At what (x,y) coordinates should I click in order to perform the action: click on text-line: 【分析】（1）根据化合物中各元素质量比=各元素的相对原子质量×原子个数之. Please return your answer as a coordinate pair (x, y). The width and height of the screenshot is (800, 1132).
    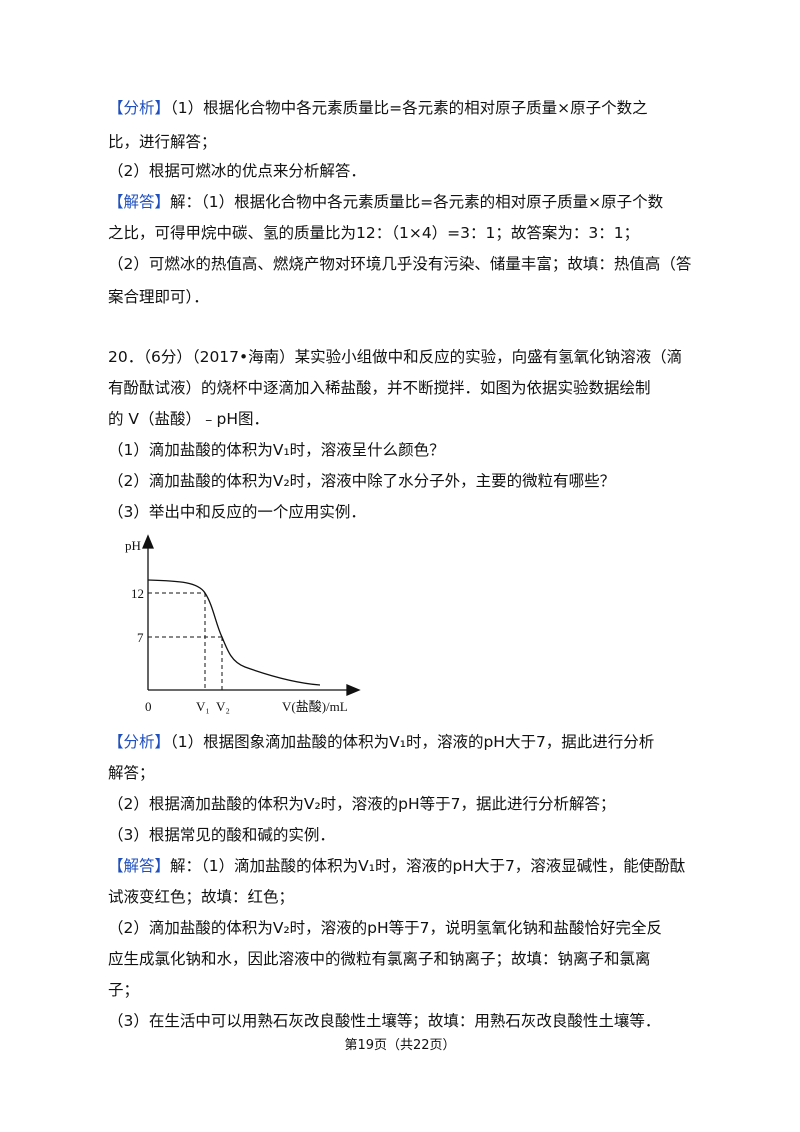
    Looking at the image, I should click on (378, 108).